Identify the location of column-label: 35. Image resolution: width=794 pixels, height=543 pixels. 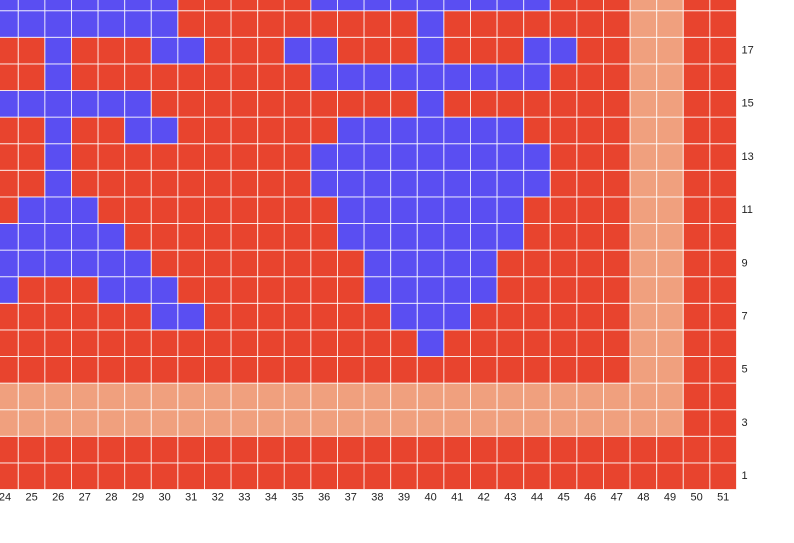
(297, 497).